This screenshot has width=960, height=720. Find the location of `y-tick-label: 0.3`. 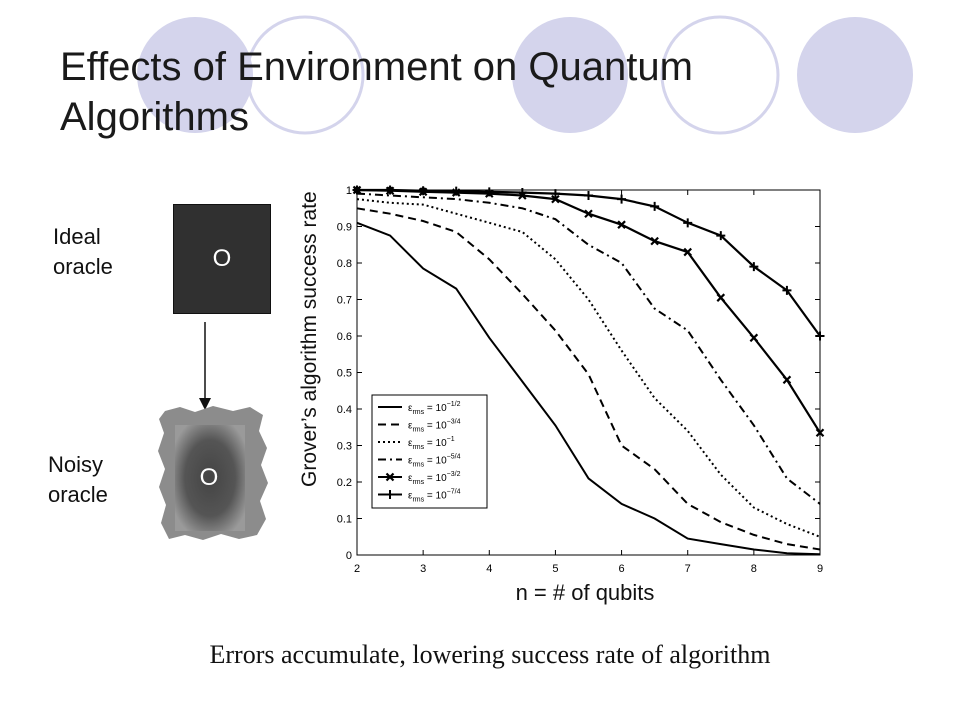

y-tick-label: 0.3 is located at coordinates (344, 447).